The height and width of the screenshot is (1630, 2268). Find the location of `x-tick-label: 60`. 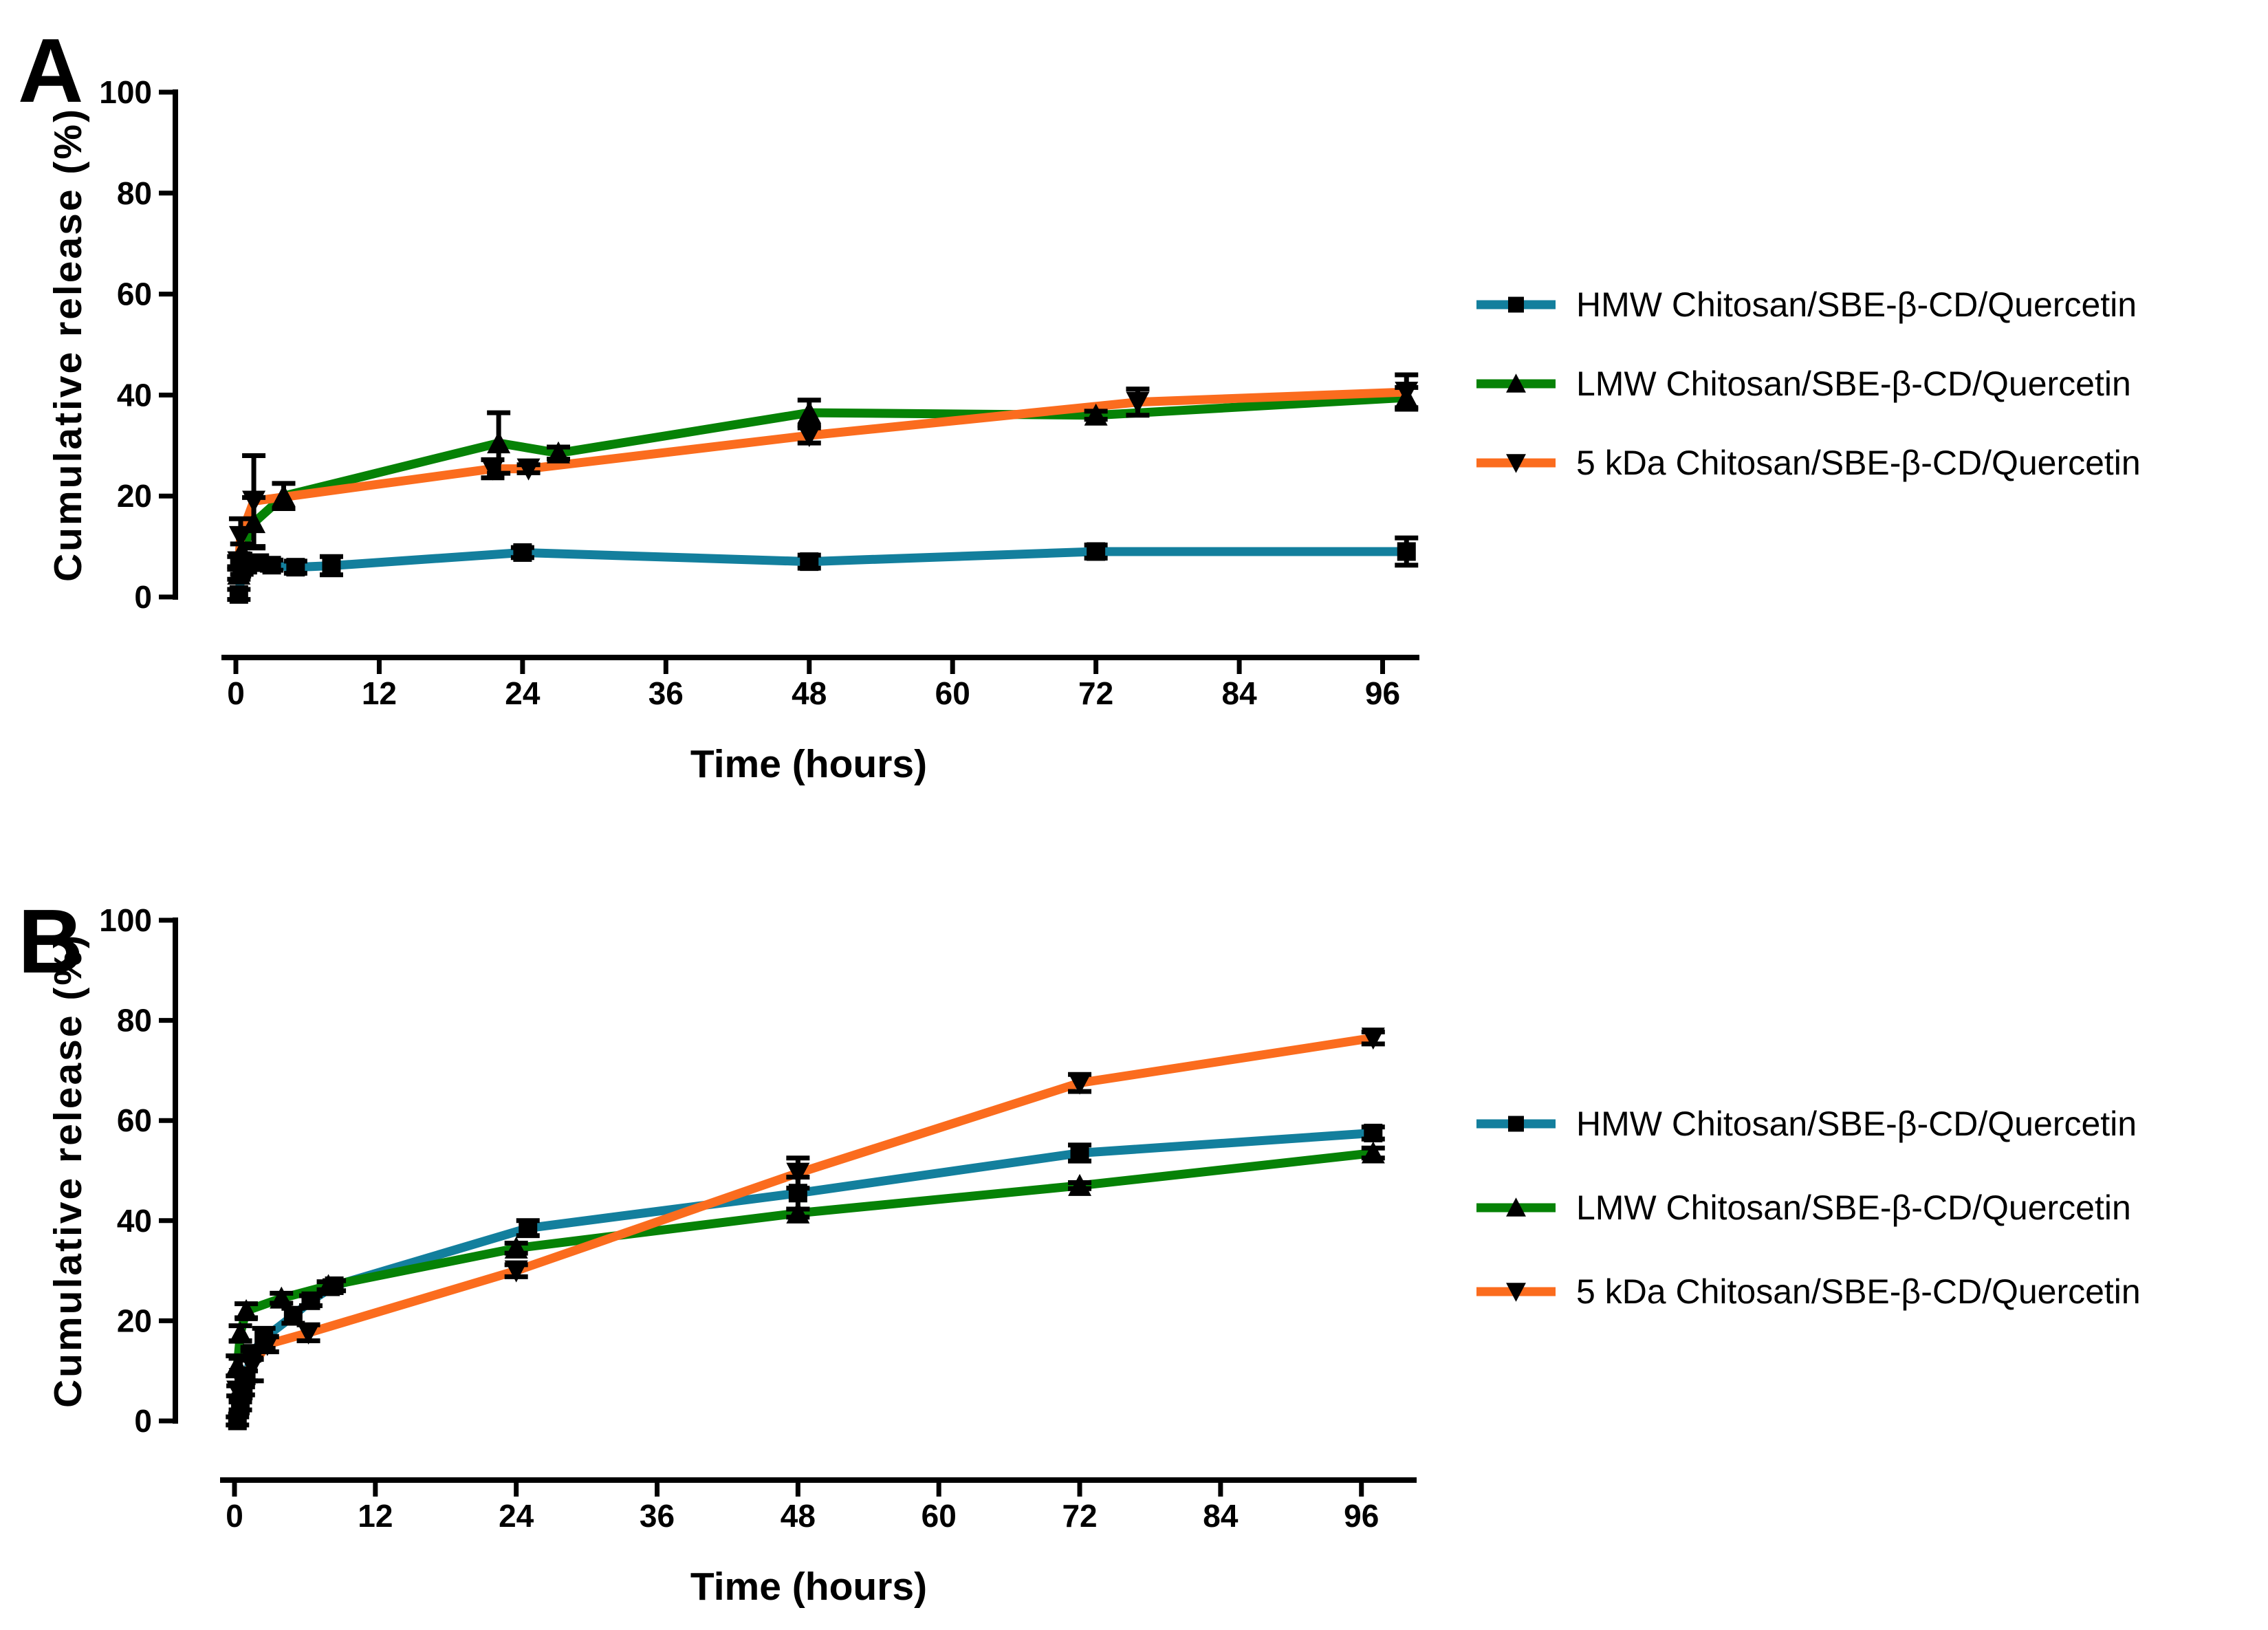

x-tick-label: 60 is located at coordinates (939, 1516).